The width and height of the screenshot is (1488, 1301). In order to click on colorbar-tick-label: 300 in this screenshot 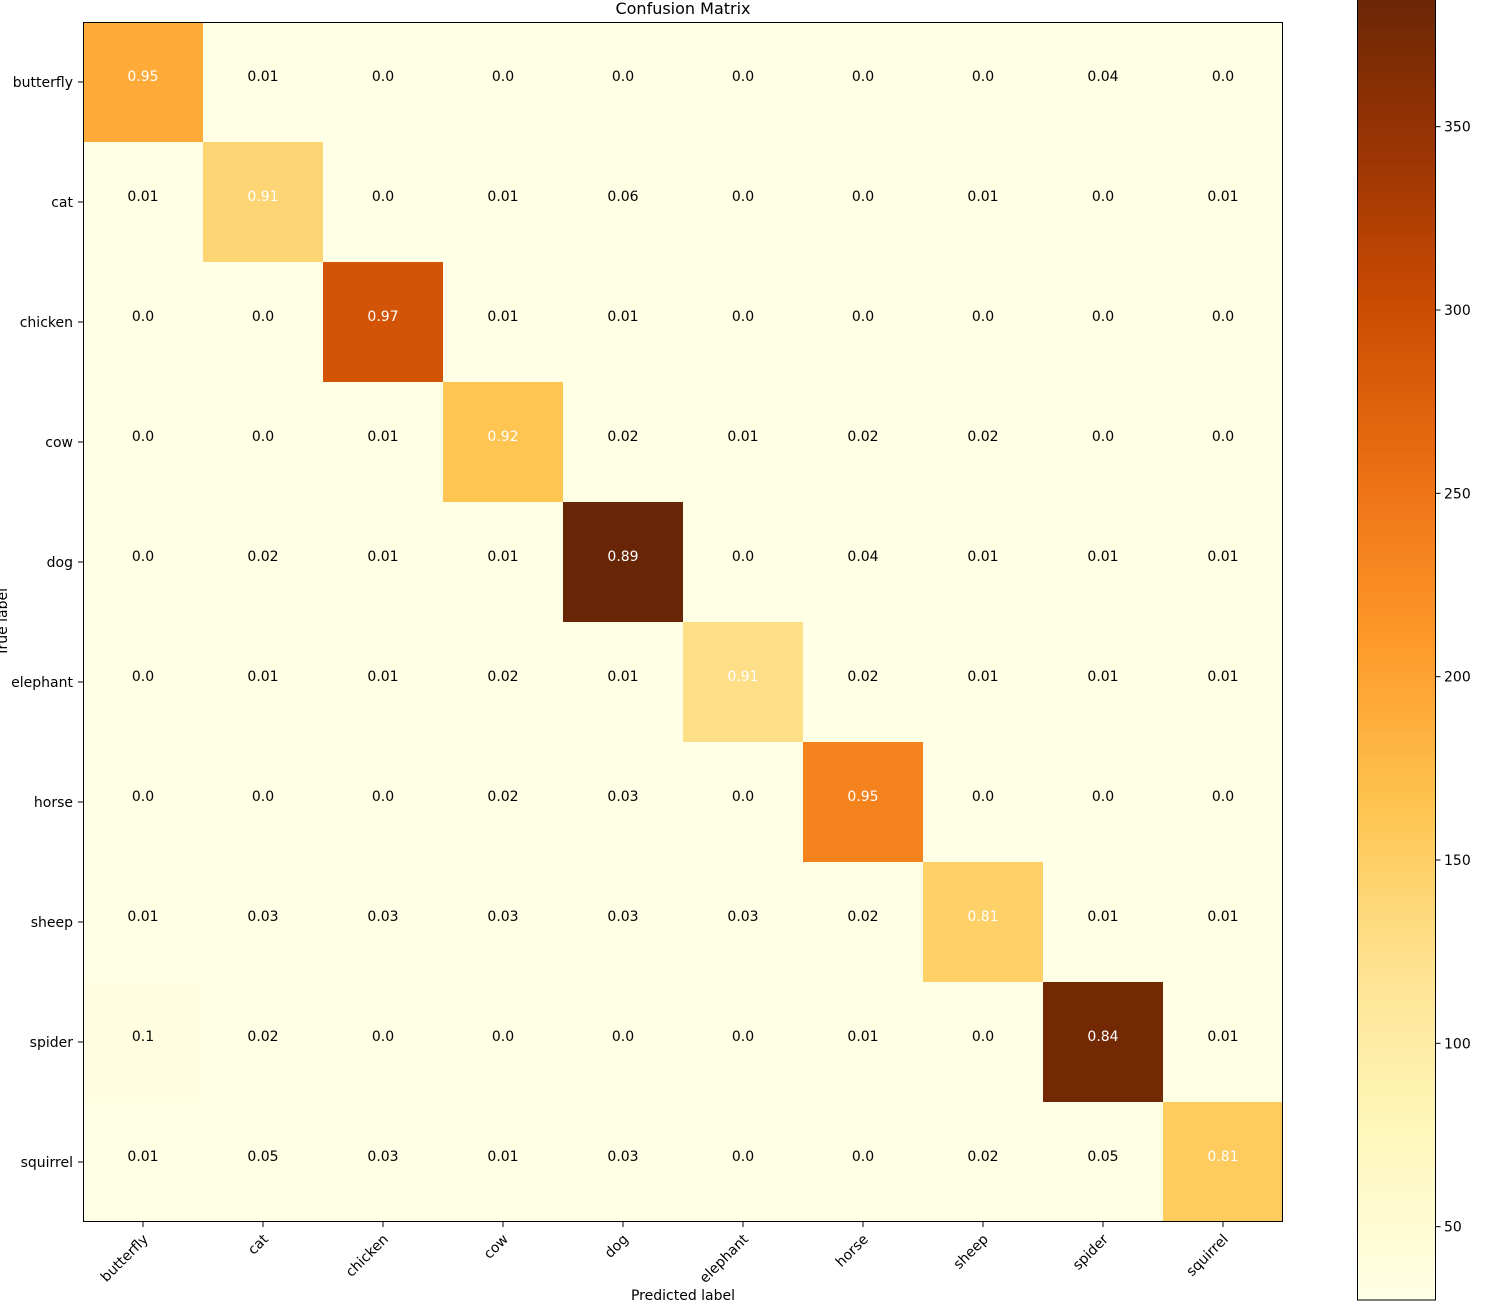, I will do `click(1457, 311)`.